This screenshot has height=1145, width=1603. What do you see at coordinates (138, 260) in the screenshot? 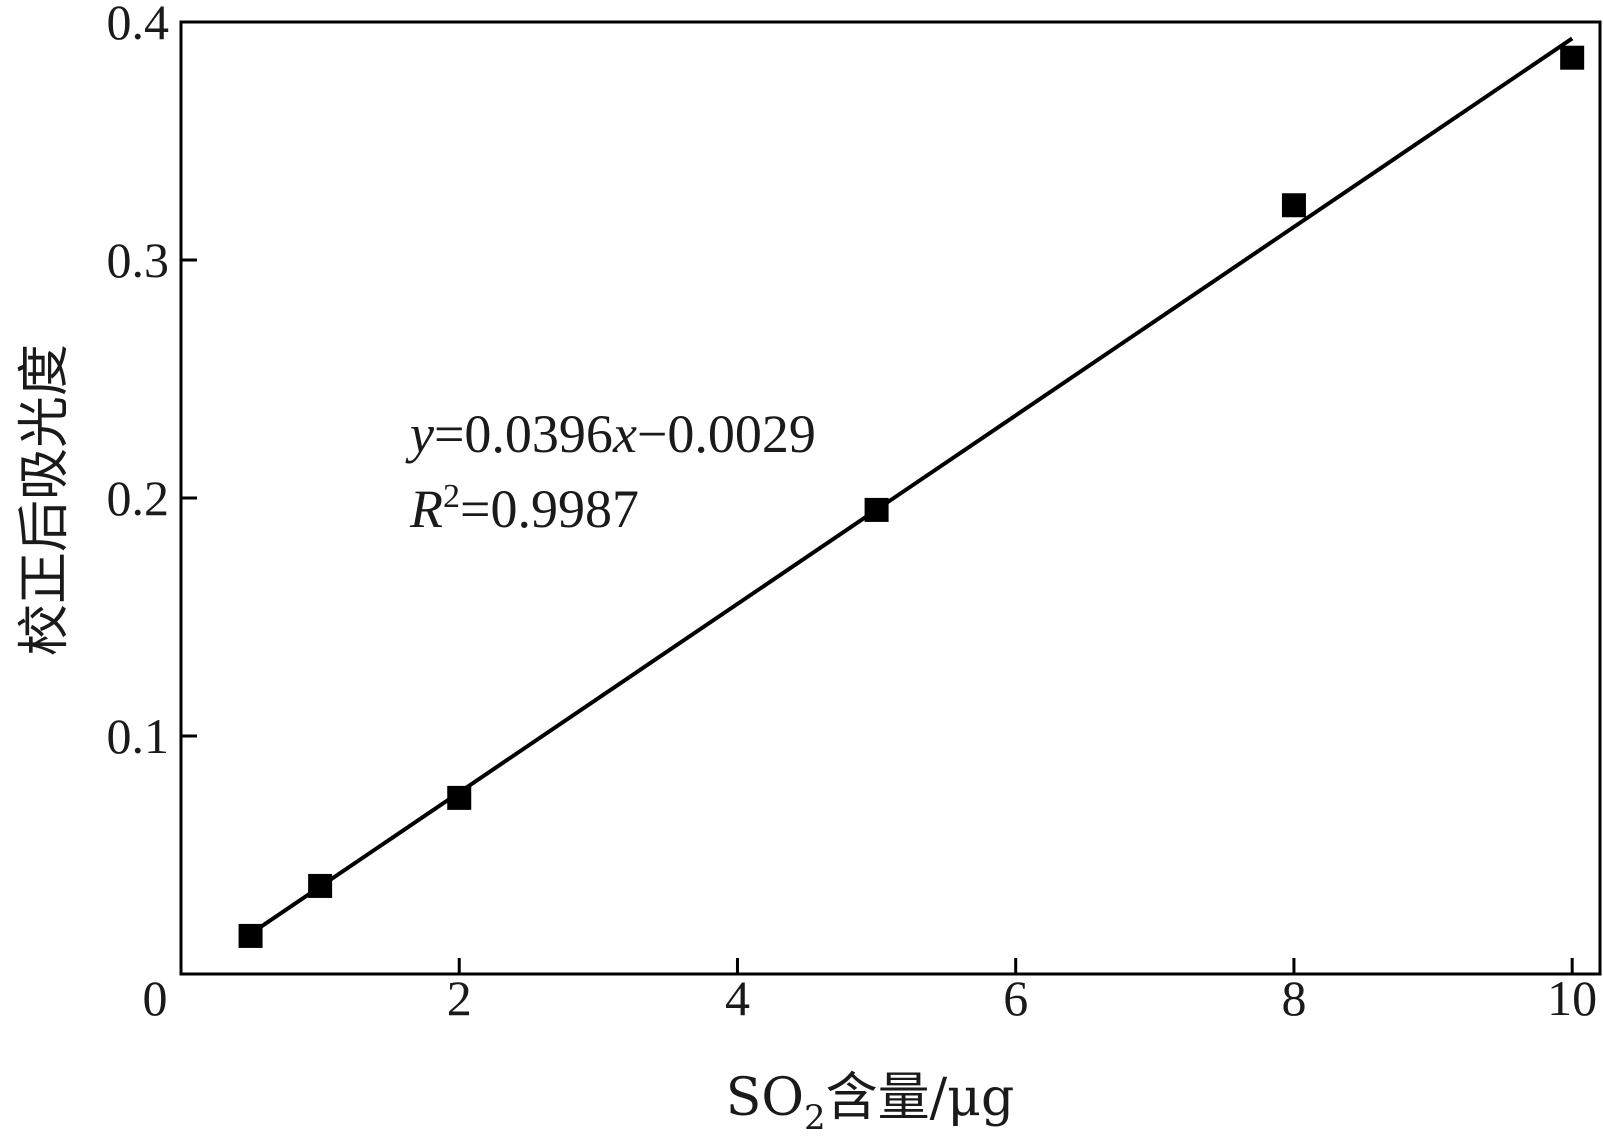
I see `y-tick-label: 0.3` at bounding box center [138, 260].